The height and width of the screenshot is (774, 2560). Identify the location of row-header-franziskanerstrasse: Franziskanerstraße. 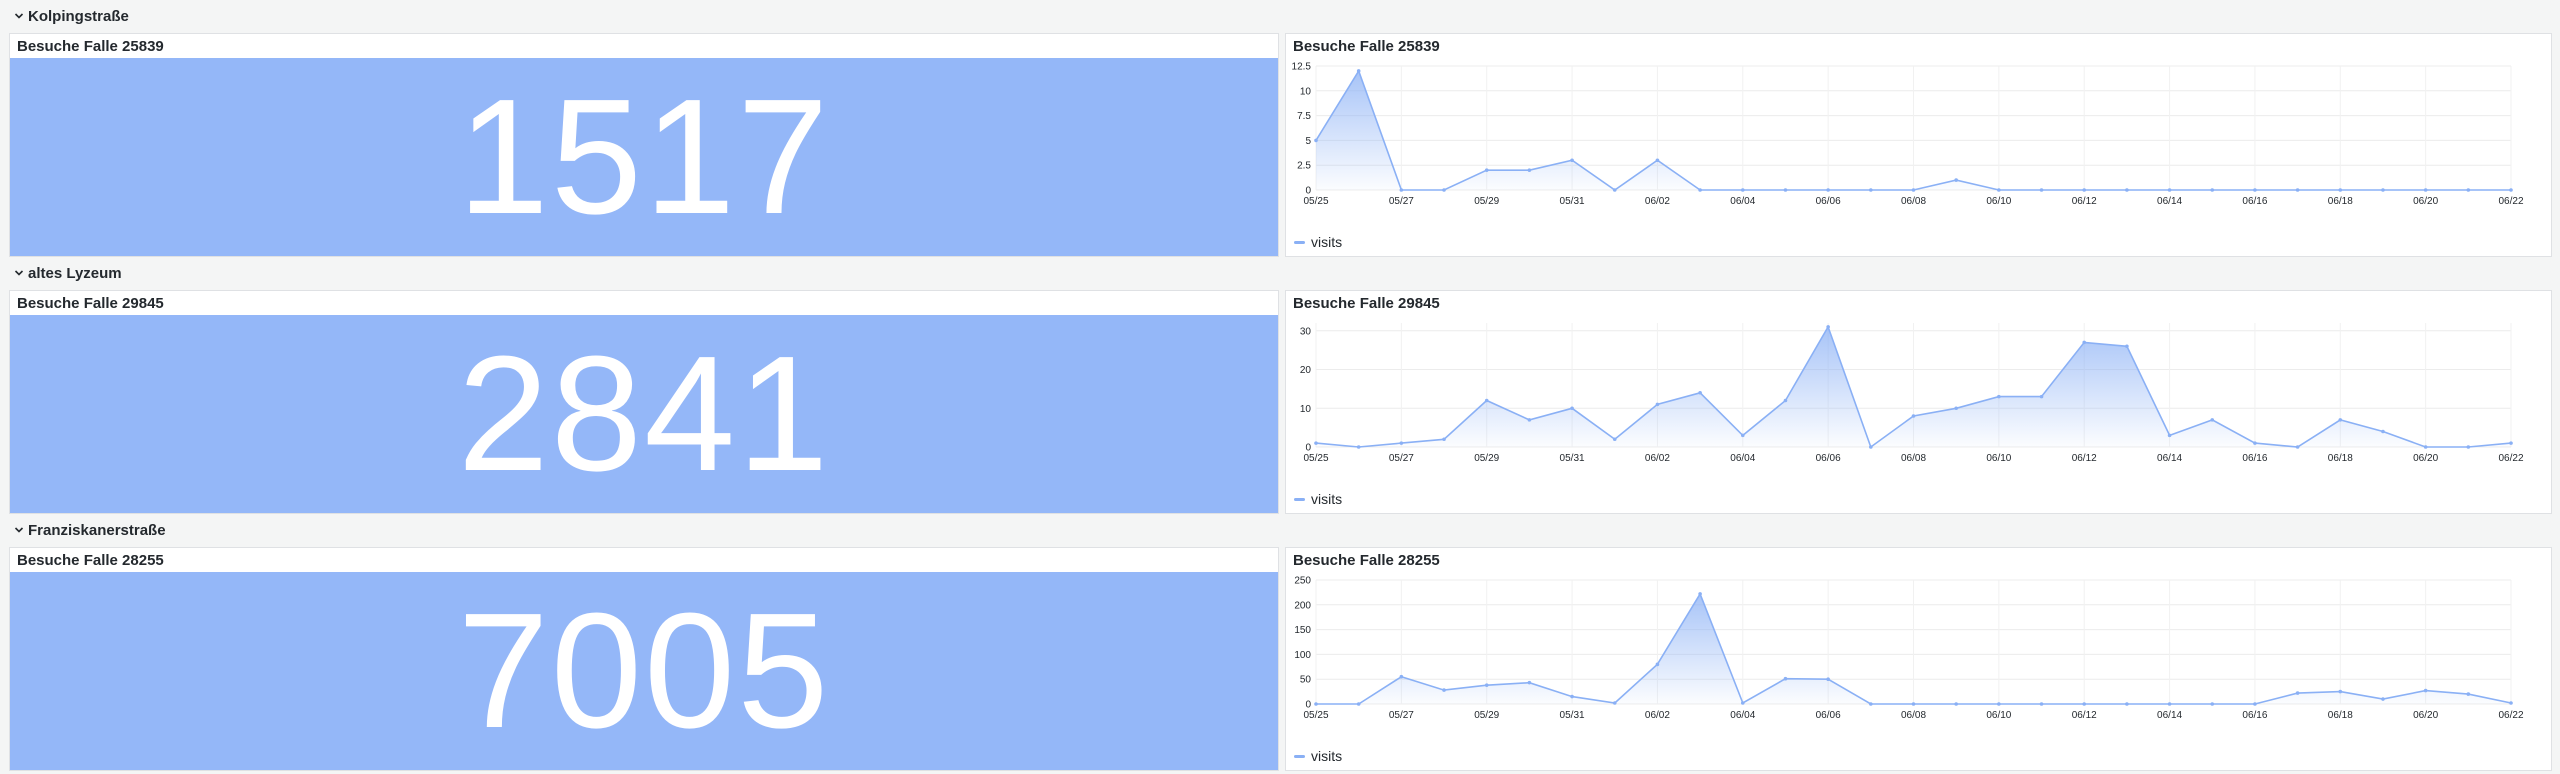
(90, 530).